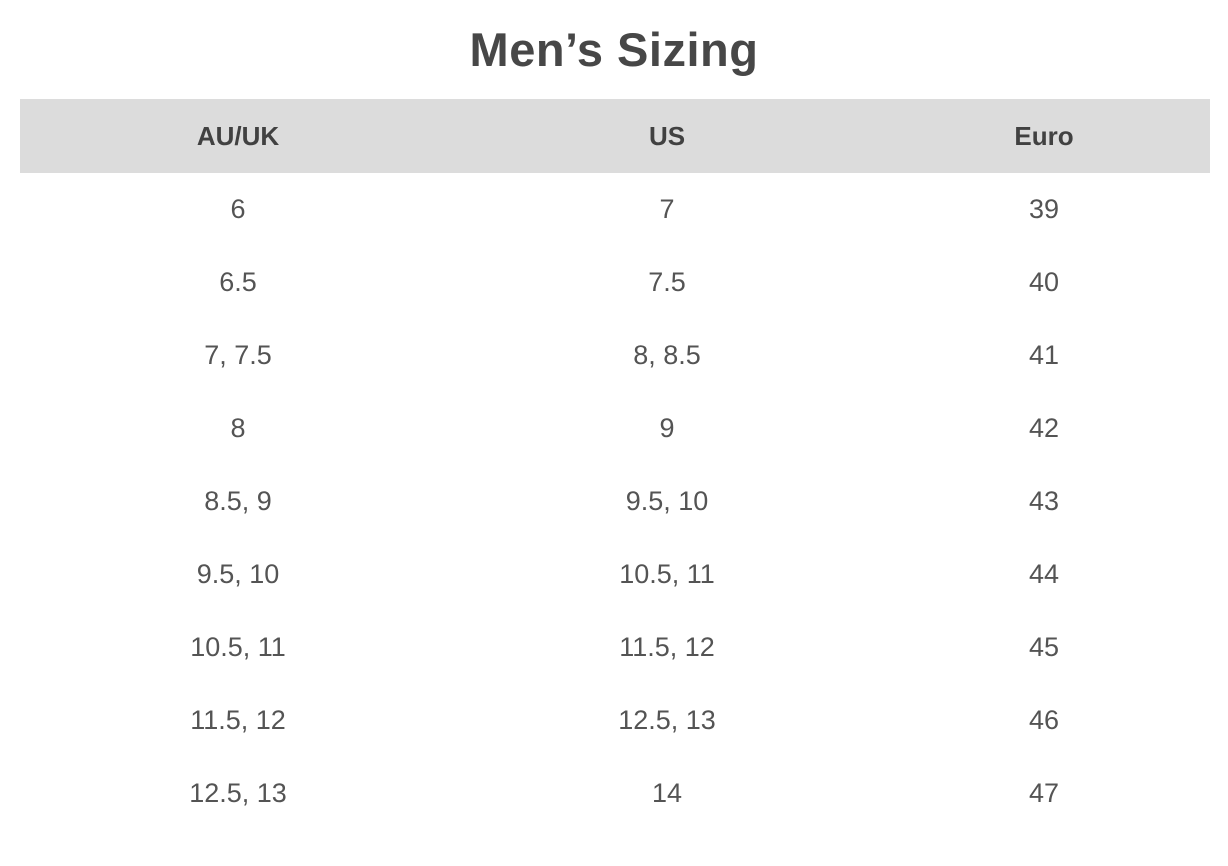 This screenshot has width=1228, height=866. What do you see at coordinates (667, 793) in the screenshot?
I see `cell-us: 14` at bounding box center [667, 793].